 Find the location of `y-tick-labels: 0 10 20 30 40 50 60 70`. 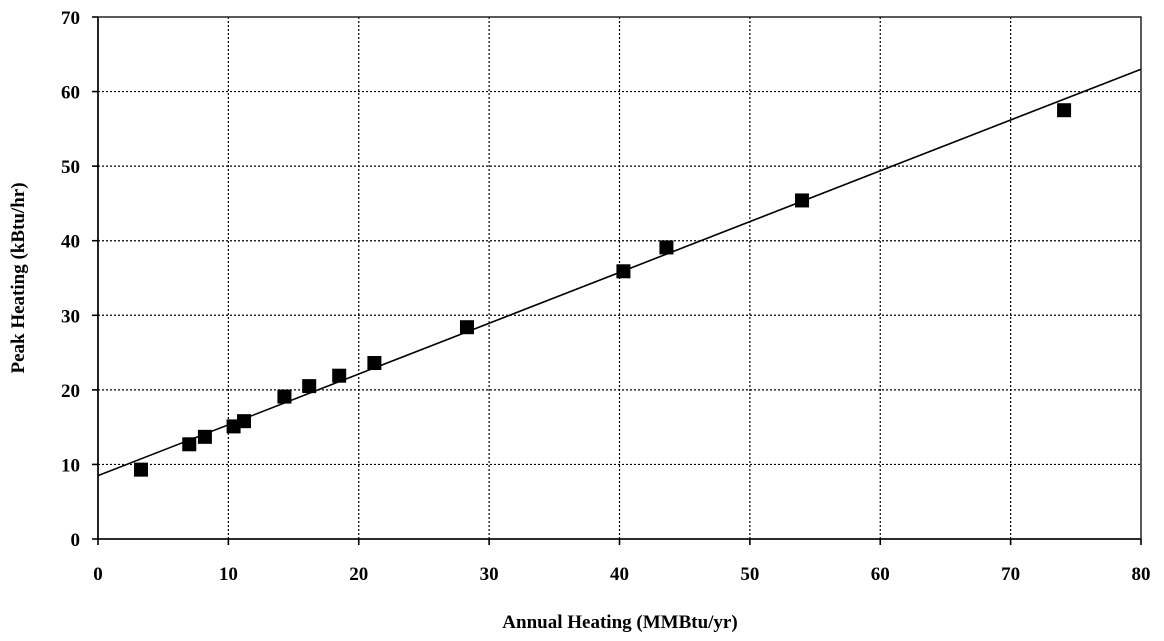

y-tick-labels: 0 10 20 30 40 50 60 70 is located at coordinates (70, 279).